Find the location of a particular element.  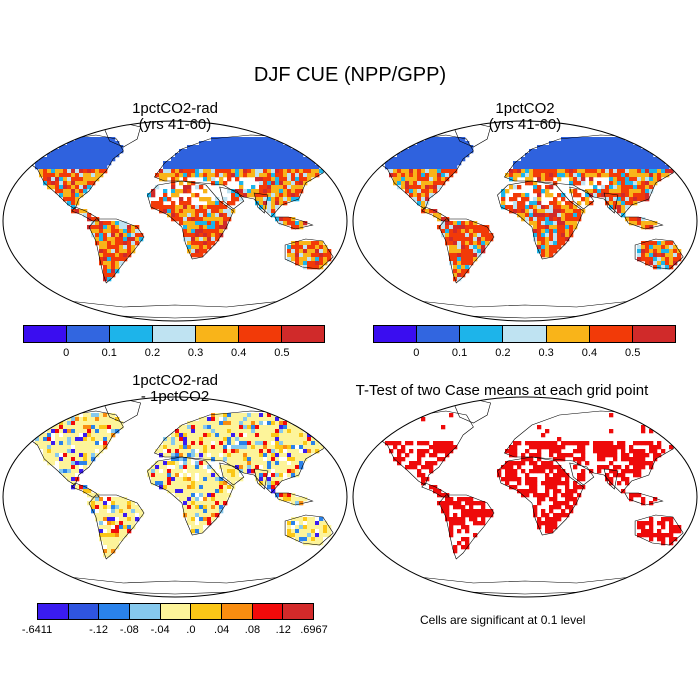

map-panel-difference-content is located at coordinates (175, 496).